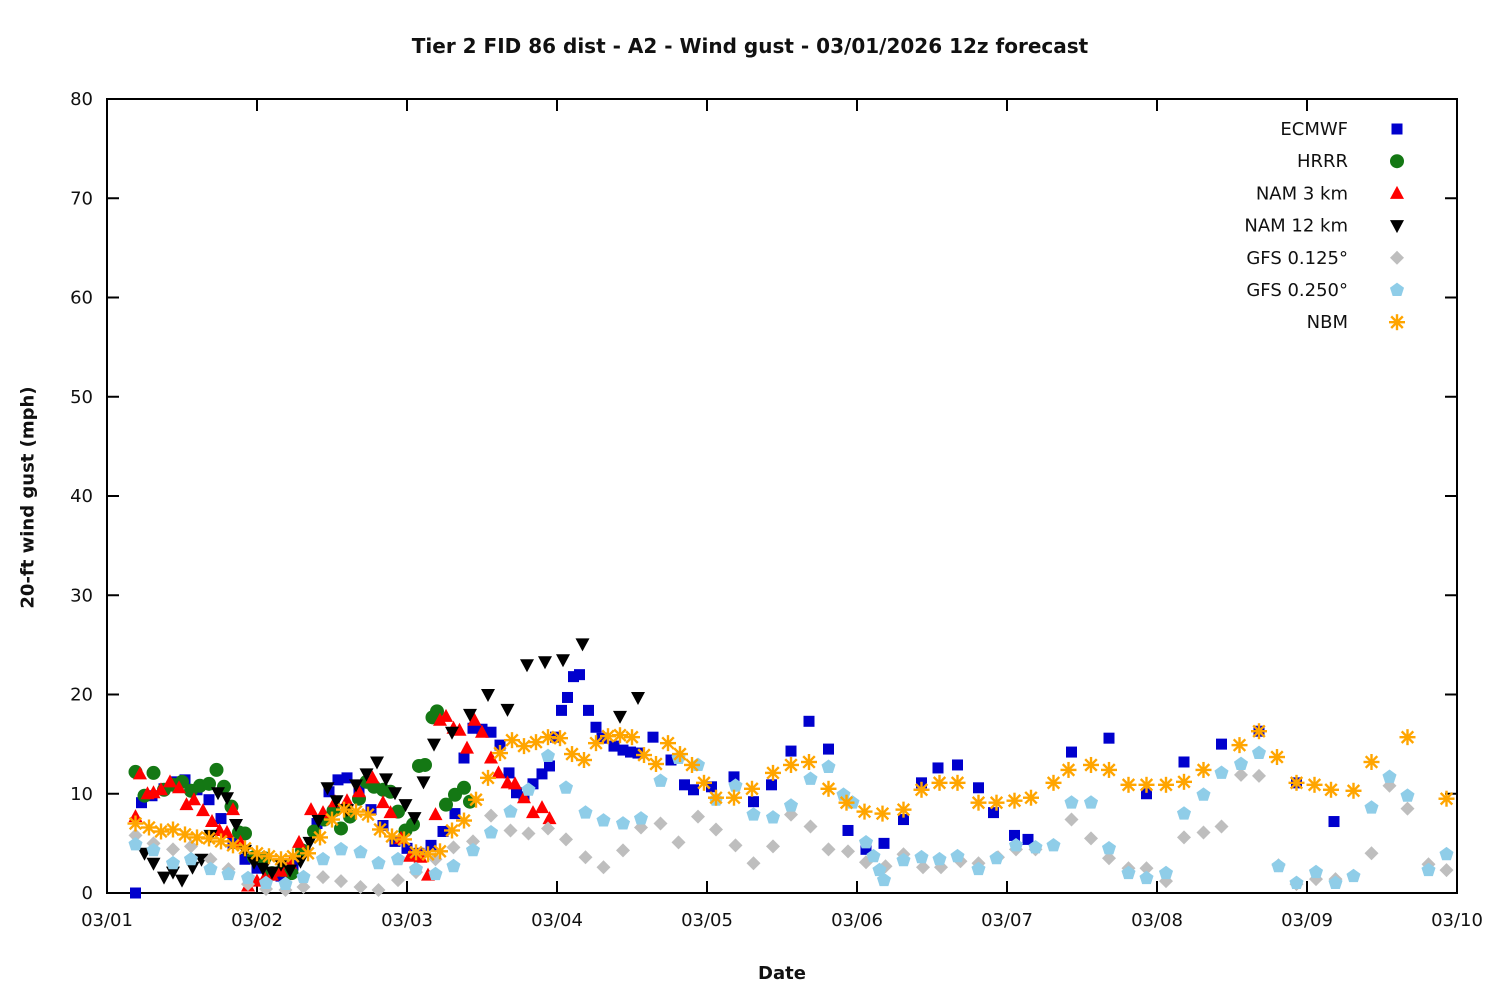 The height and width of the screenshot is (1000, 1500). I want to click on legend-label: ECMWF, so click(1314, 129).